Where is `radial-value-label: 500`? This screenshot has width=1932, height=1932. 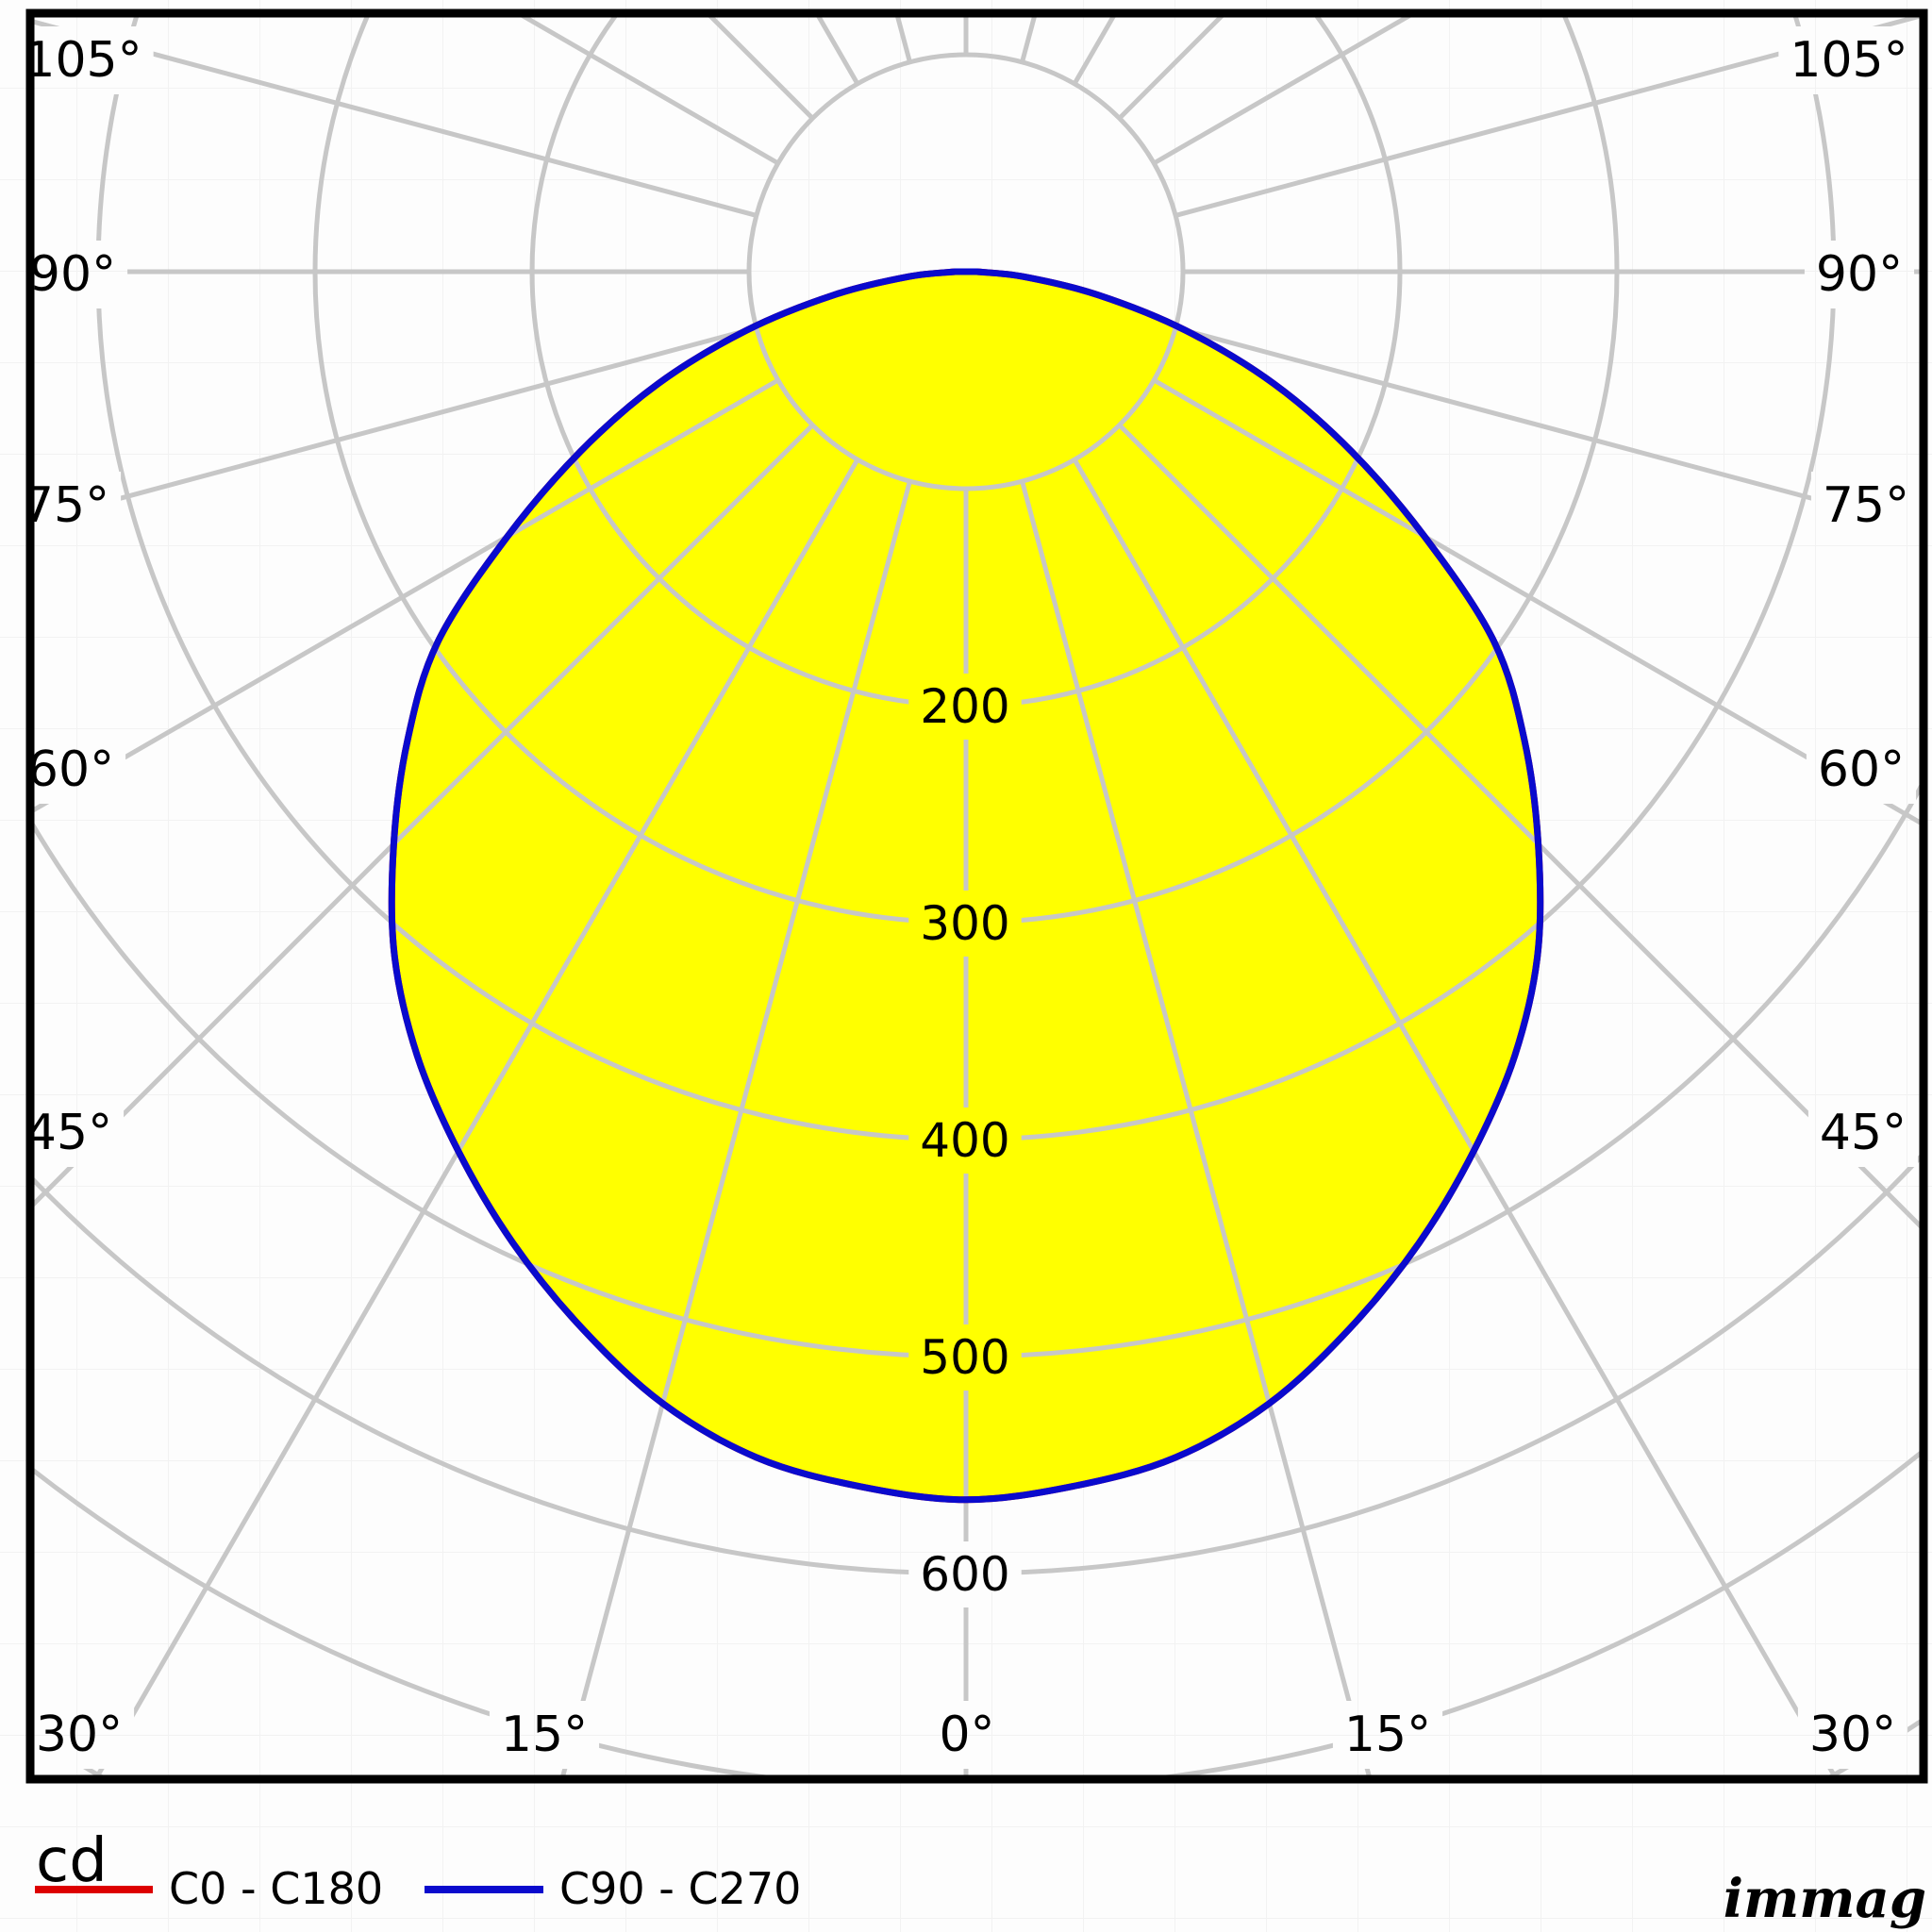 radial-value-label: 500 is located at coordinates (964, 1358).